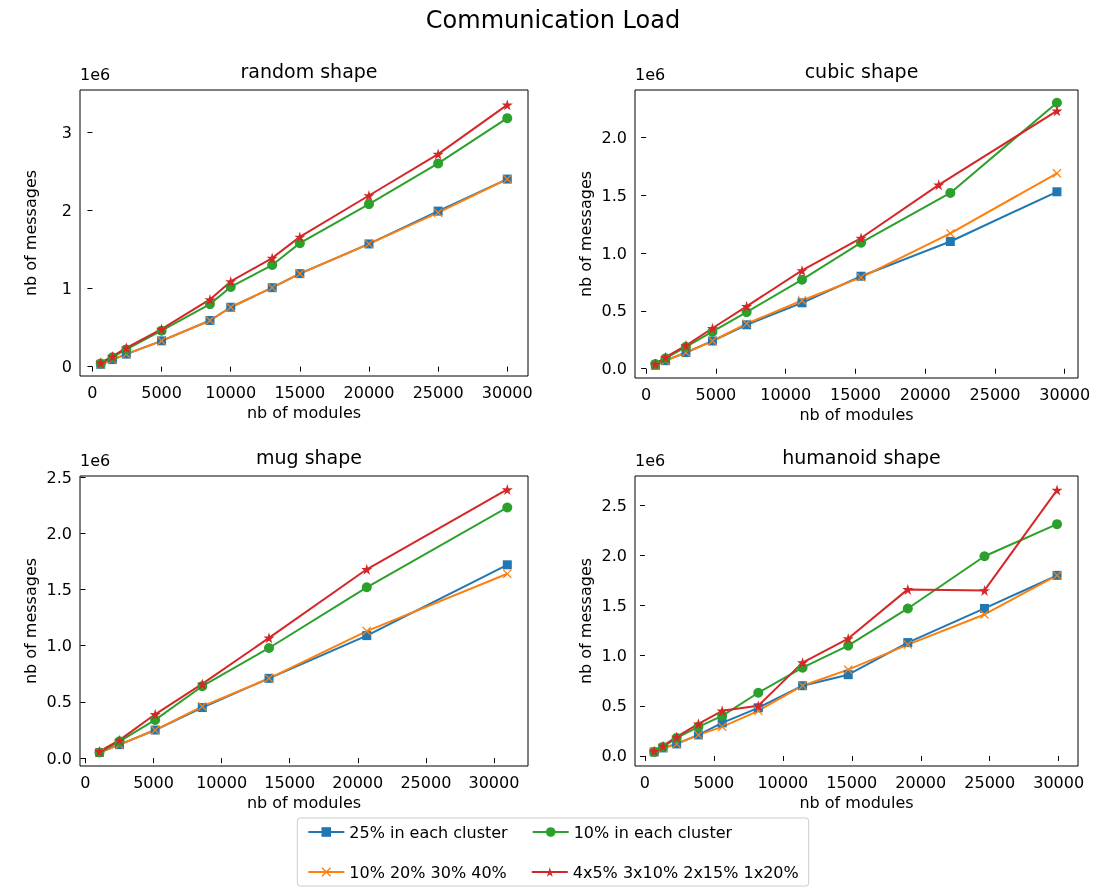  Describe the element at coordinates (66, 367) in the screenshot. I see `y-tick-label: 0` at that location.